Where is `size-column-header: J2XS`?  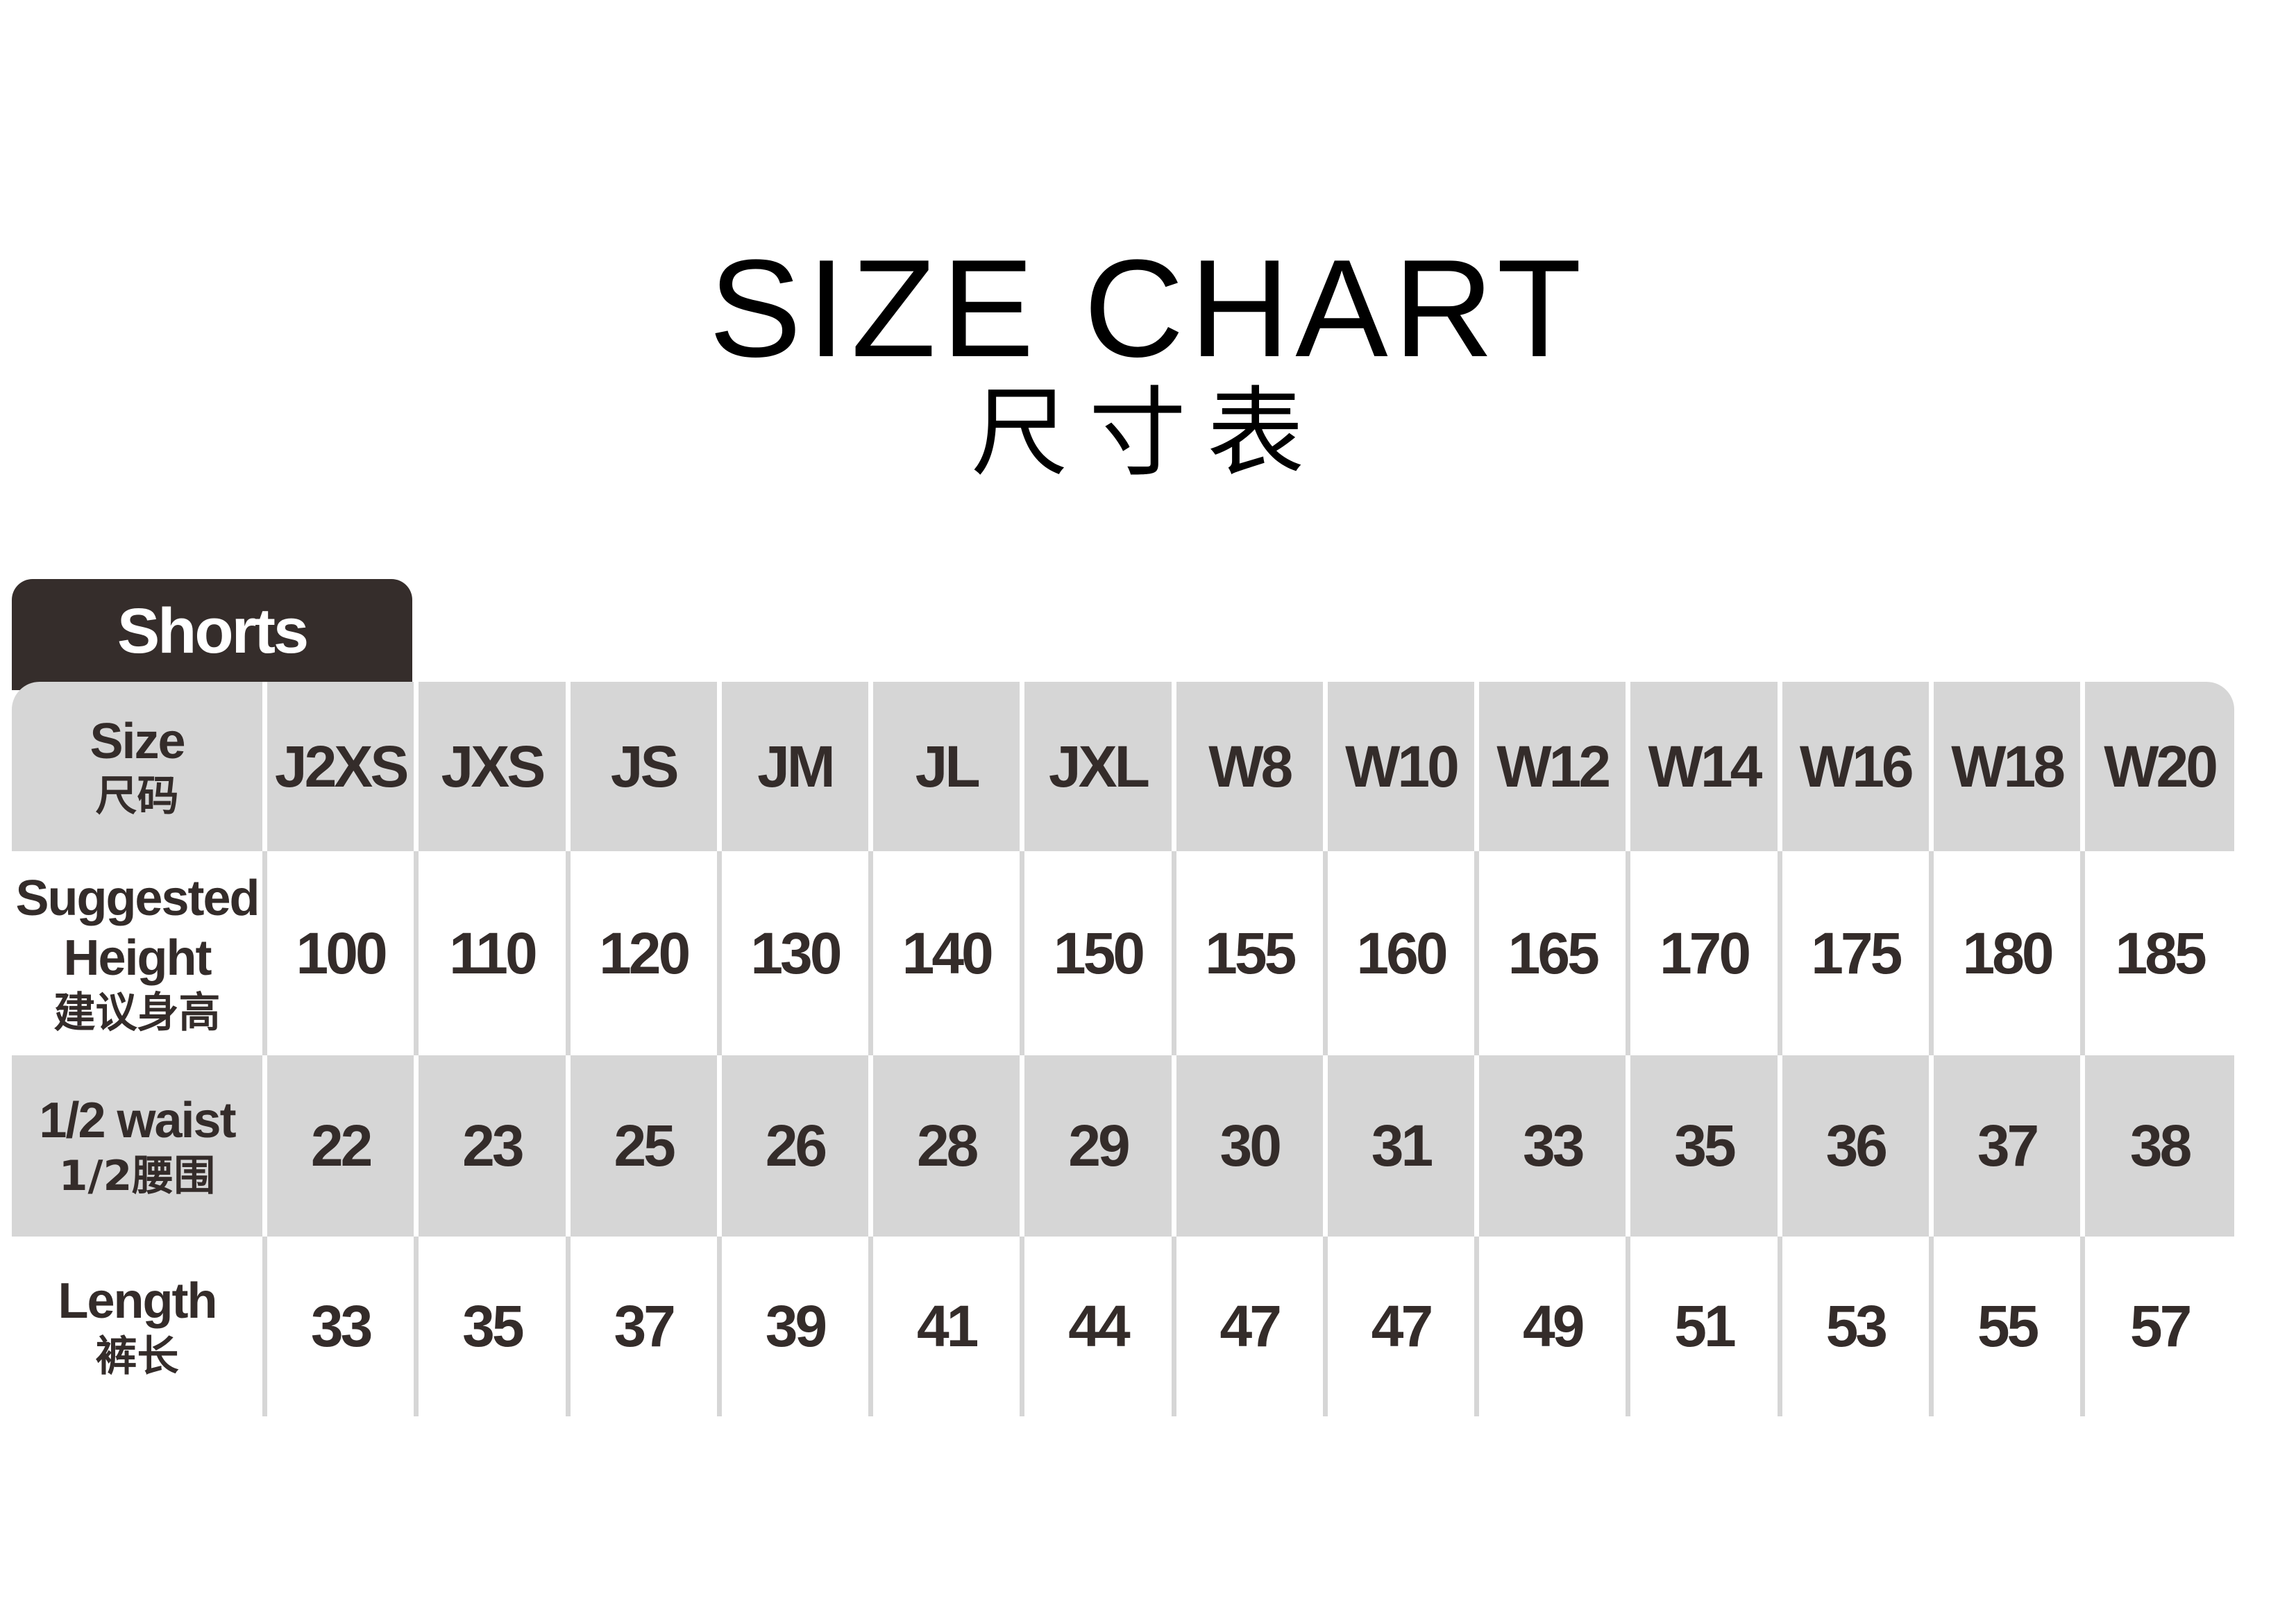 size-column-header: J2XS is located at coordinates (339, 766).